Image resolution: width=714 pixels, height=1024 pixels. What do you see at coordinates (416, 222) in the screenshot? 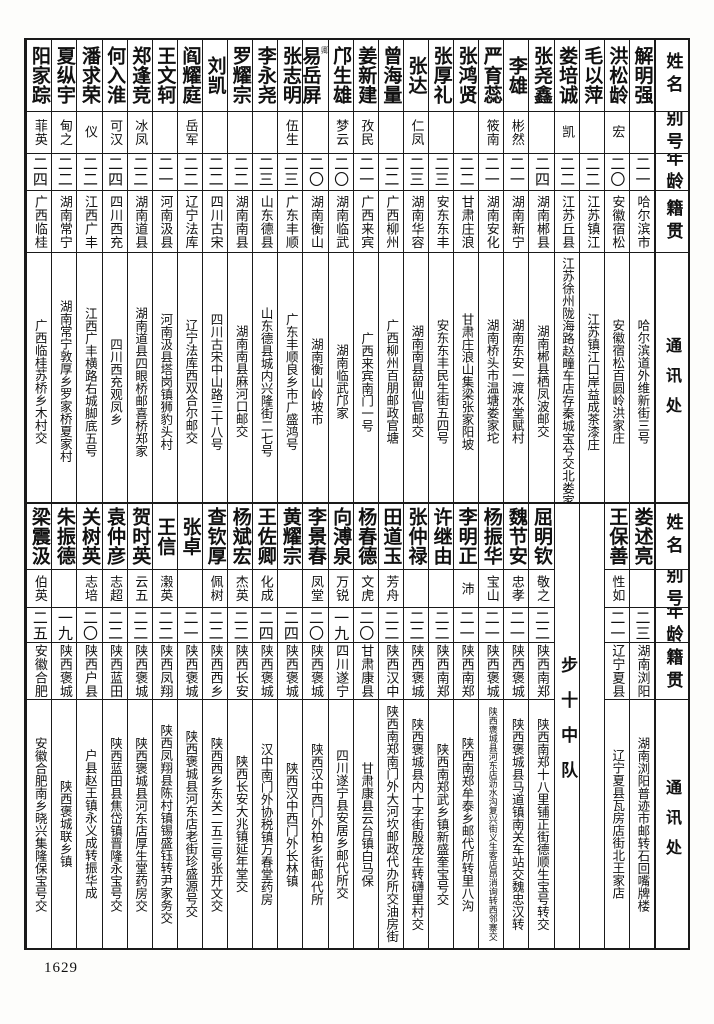
I see `record-native-place: 湖南华容` at bounding box center [416, 222].